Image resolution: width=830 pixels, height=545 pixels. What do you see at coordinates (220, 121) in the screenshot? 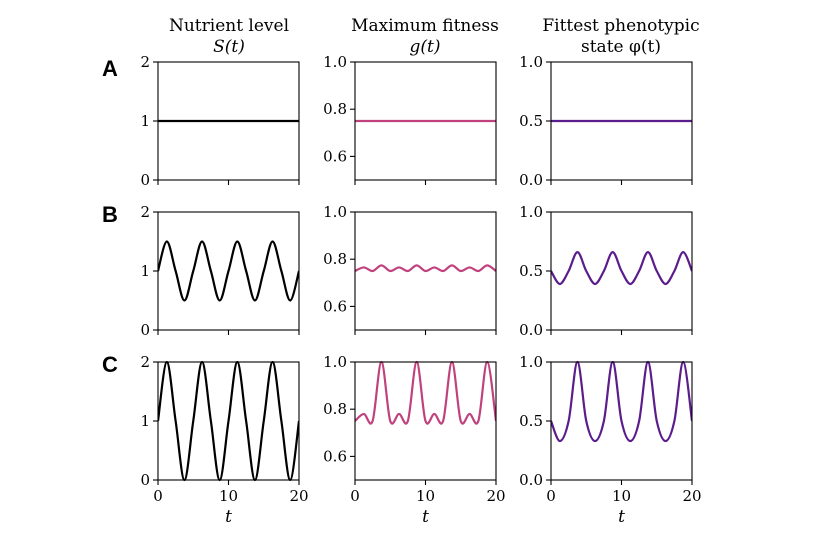
I see `panel-a-nutrient: 0 1 2` at bounding box center [220, 121].